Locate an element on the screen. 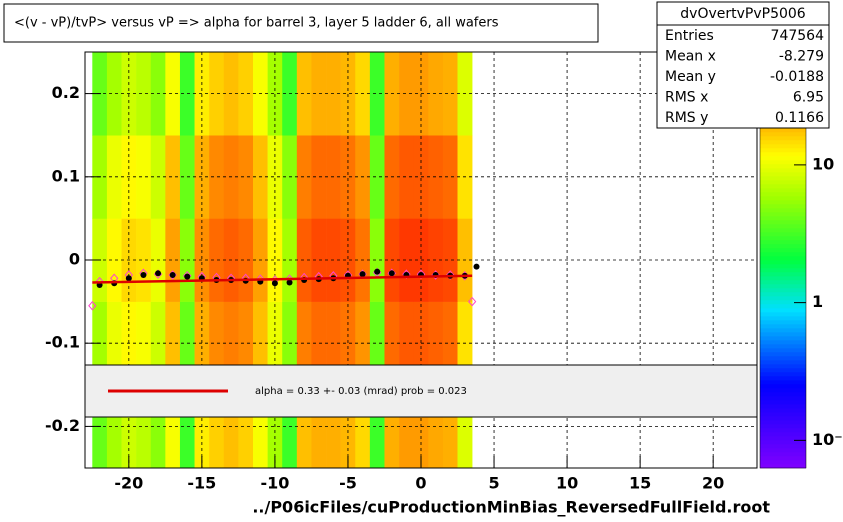 The width and height of the screenshot is (843, 522). y-tick-label: -0.2 is located at coordinates (62, 425).